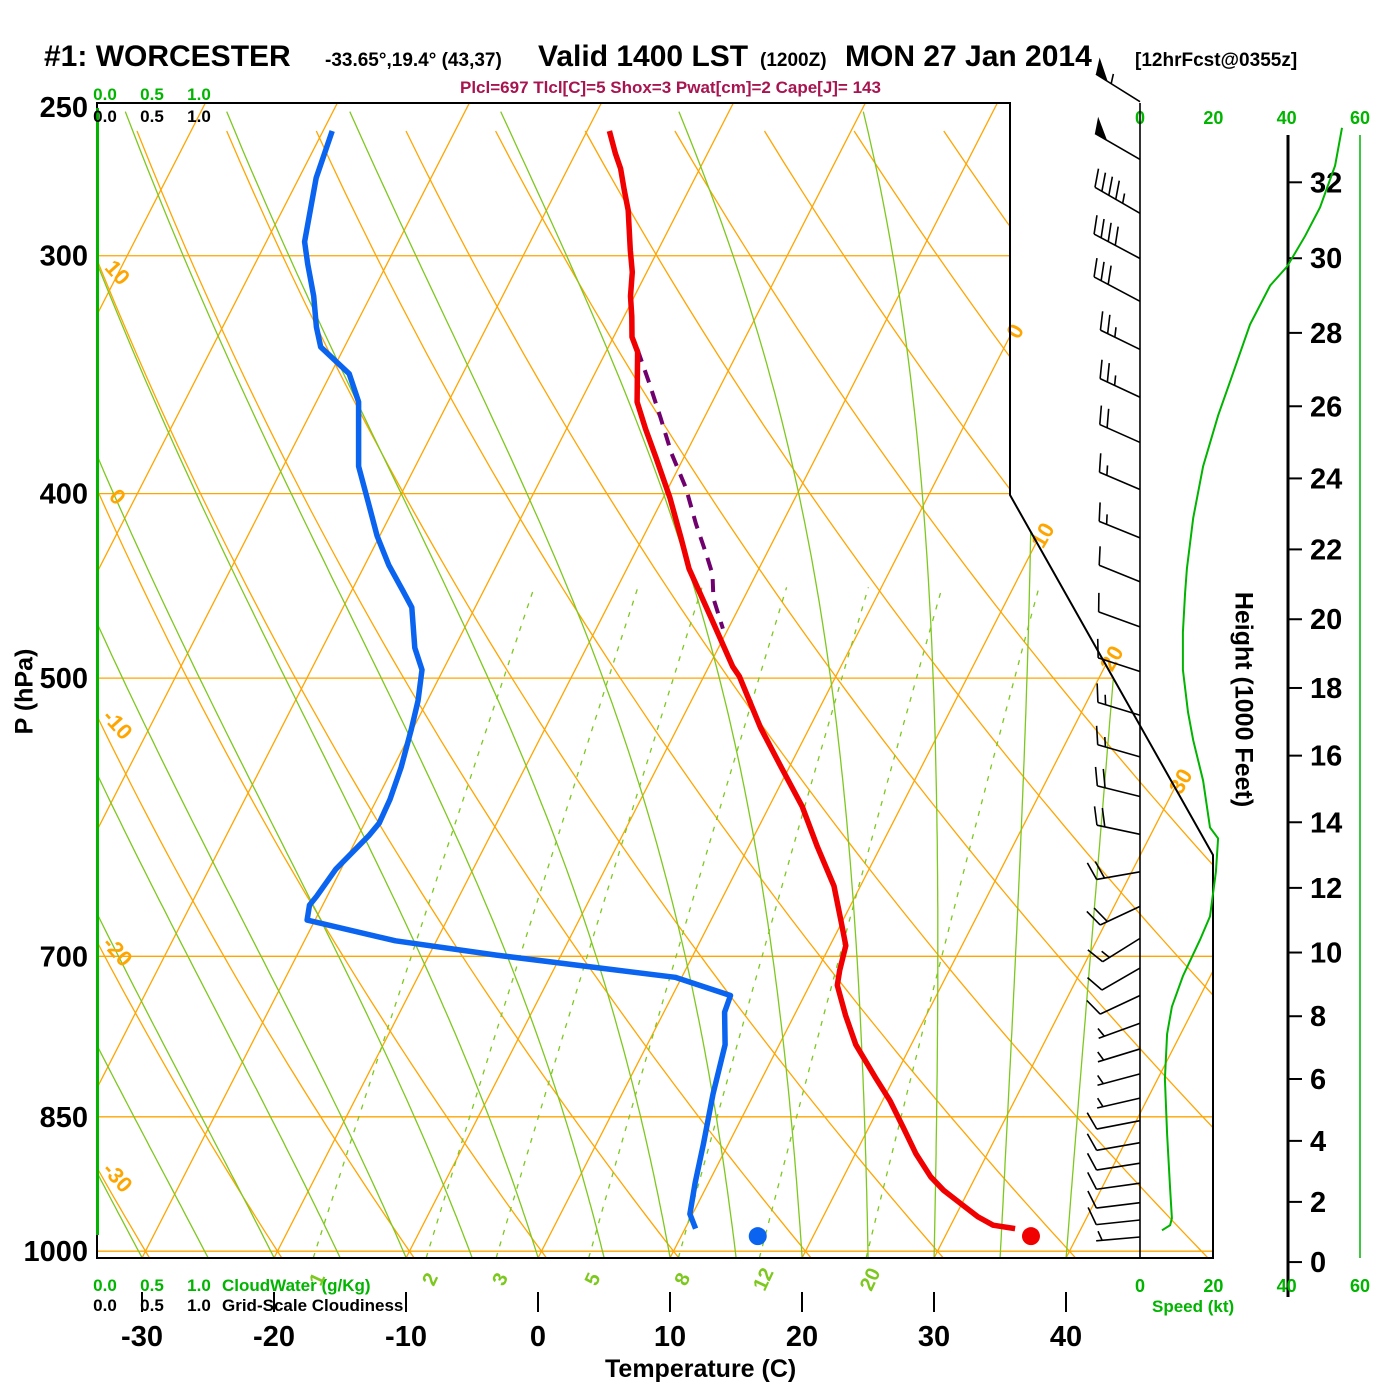  What do you see at coordinates (1326, 334) in the screenshot?
I see `tick-label: 28` at bounding box center [1326, 334].